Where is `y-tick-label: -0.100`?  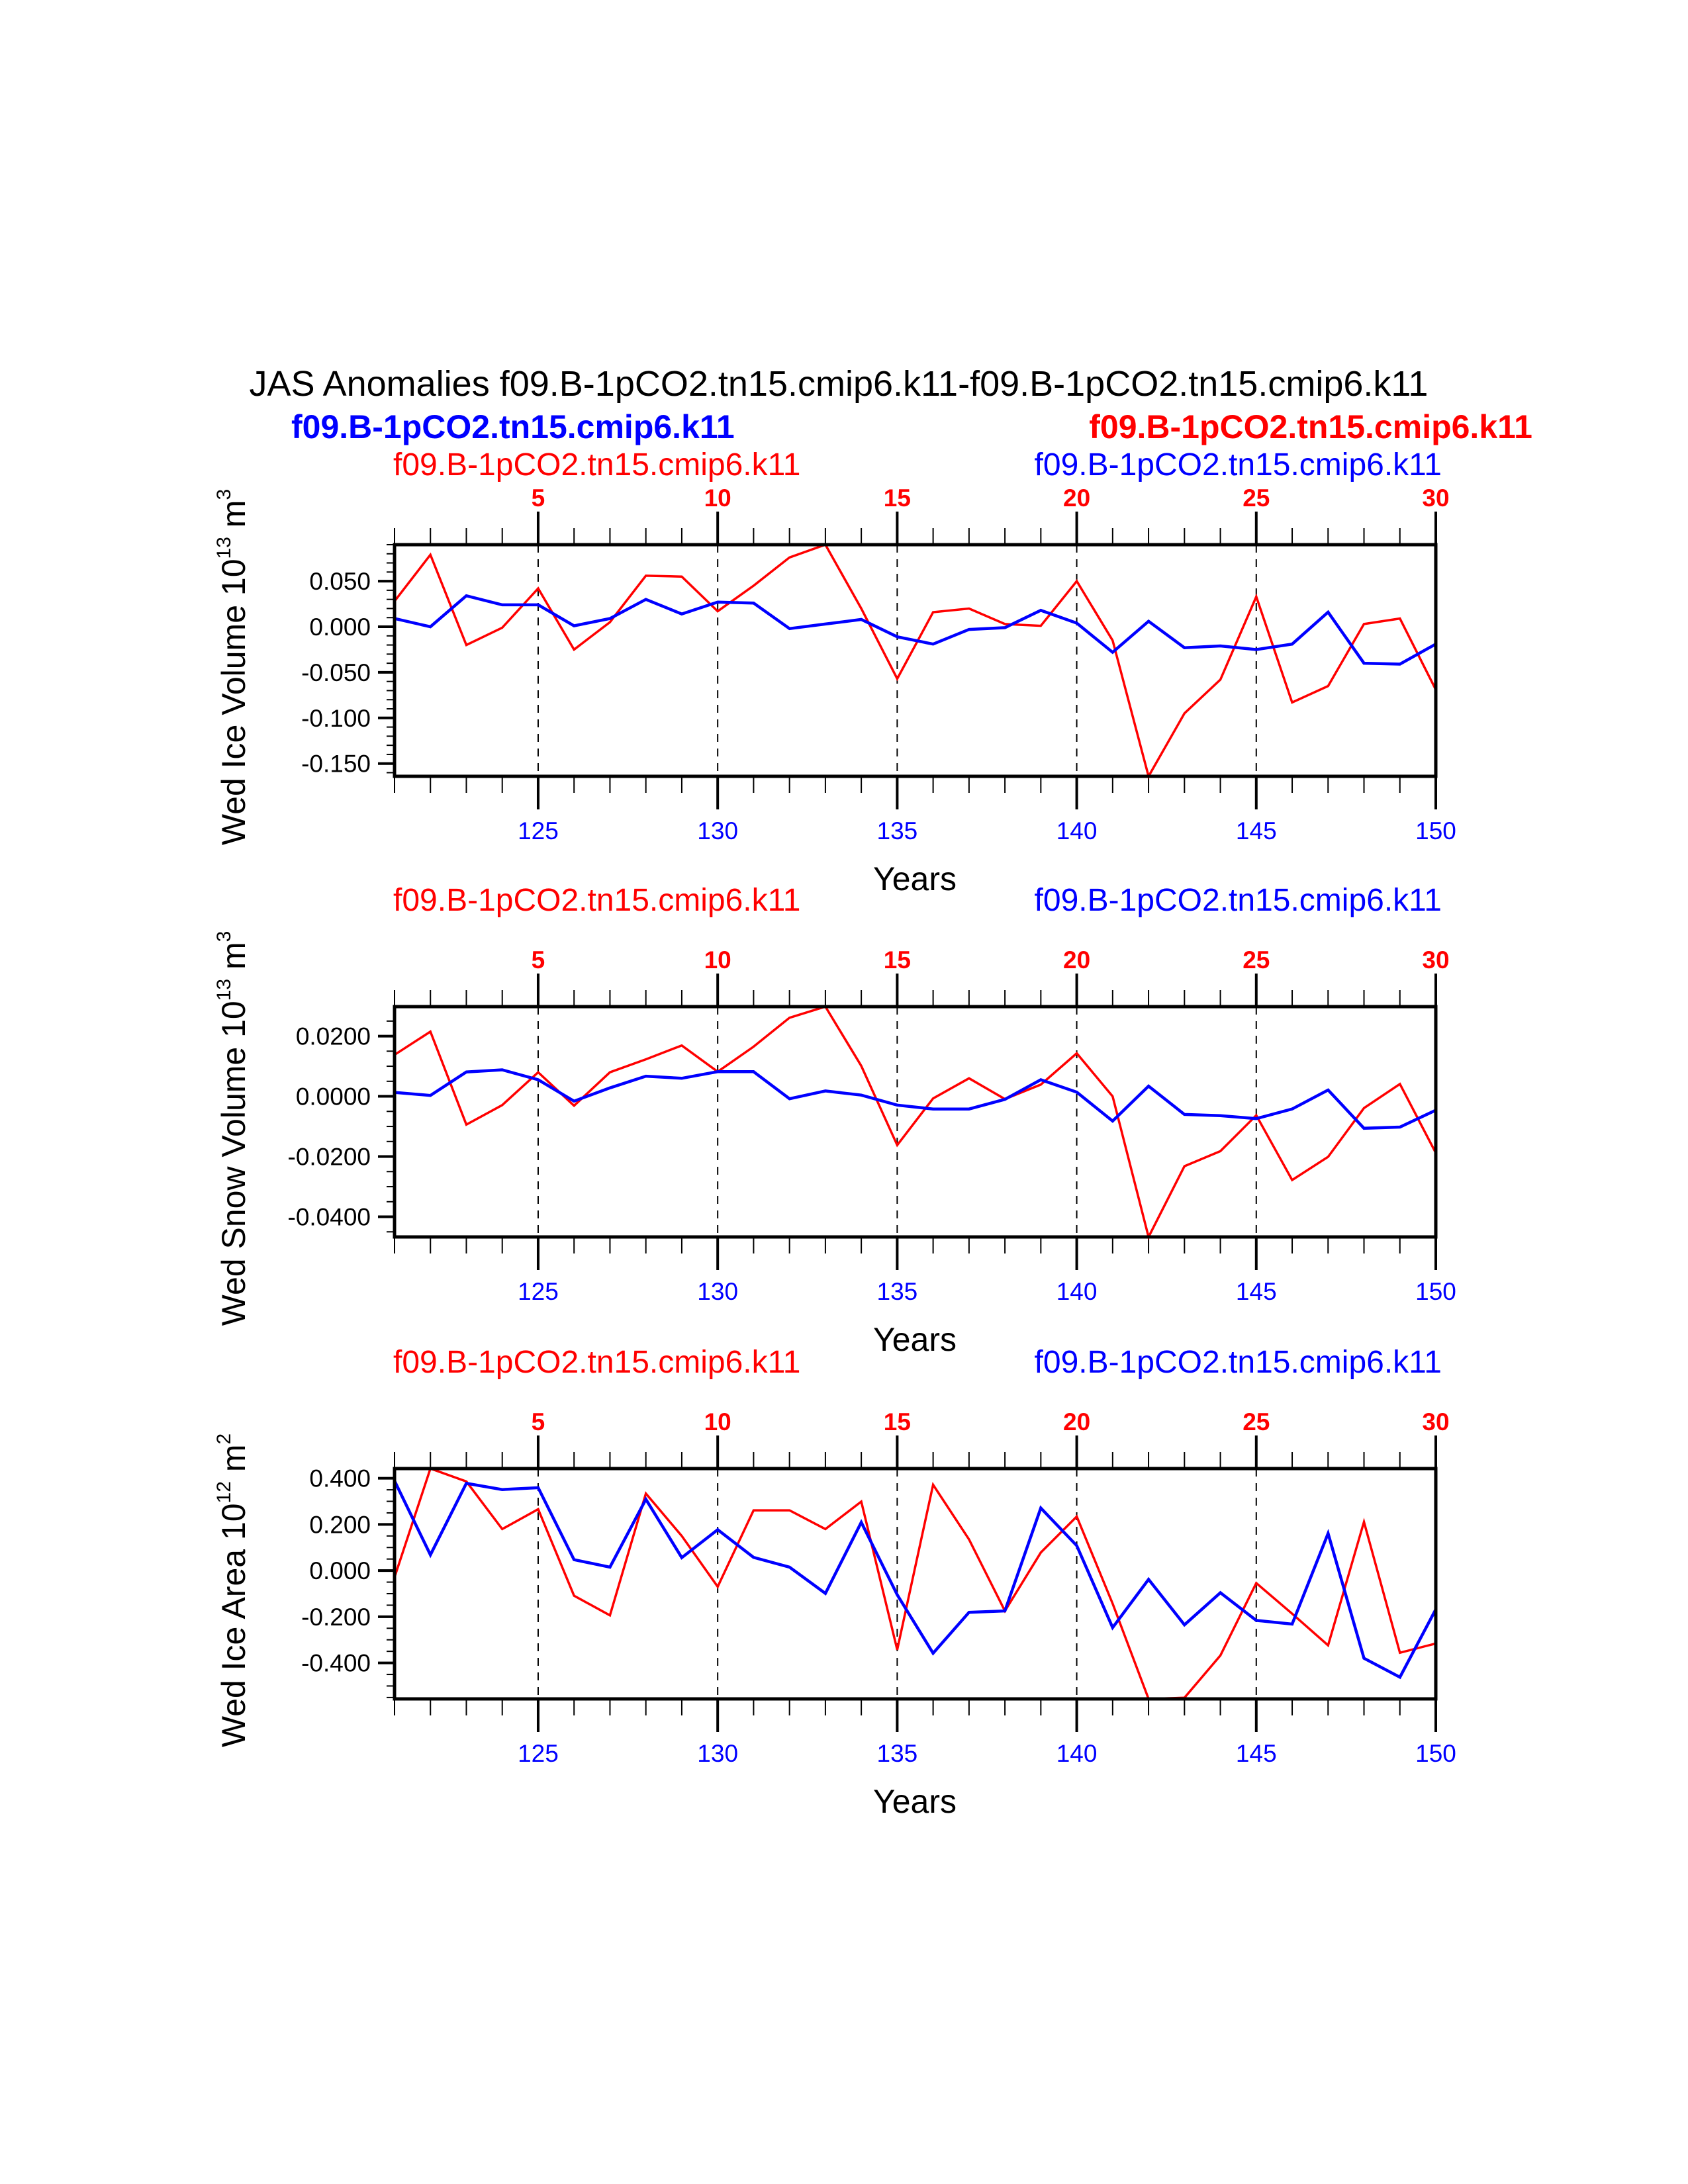 y-tick-label: -0.100 is located at coordinates (336, 718).